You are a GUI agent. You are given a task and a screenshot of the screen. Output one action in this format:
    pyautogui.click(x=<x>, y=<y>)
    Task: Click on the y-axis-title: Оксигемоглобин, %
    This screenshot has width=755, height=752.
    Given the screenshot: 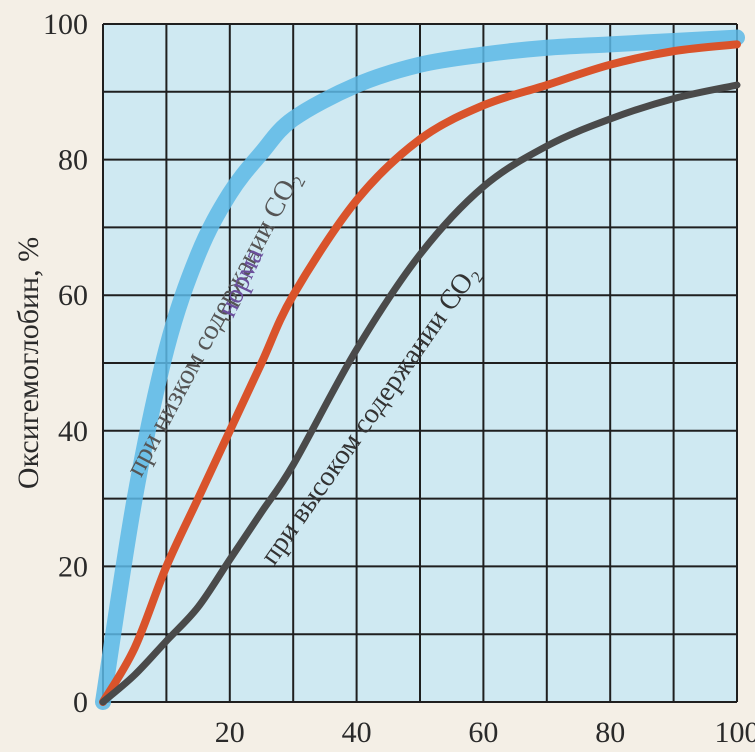 What is the action you would take?
    pyautogui.click(x=28, y=363)
    